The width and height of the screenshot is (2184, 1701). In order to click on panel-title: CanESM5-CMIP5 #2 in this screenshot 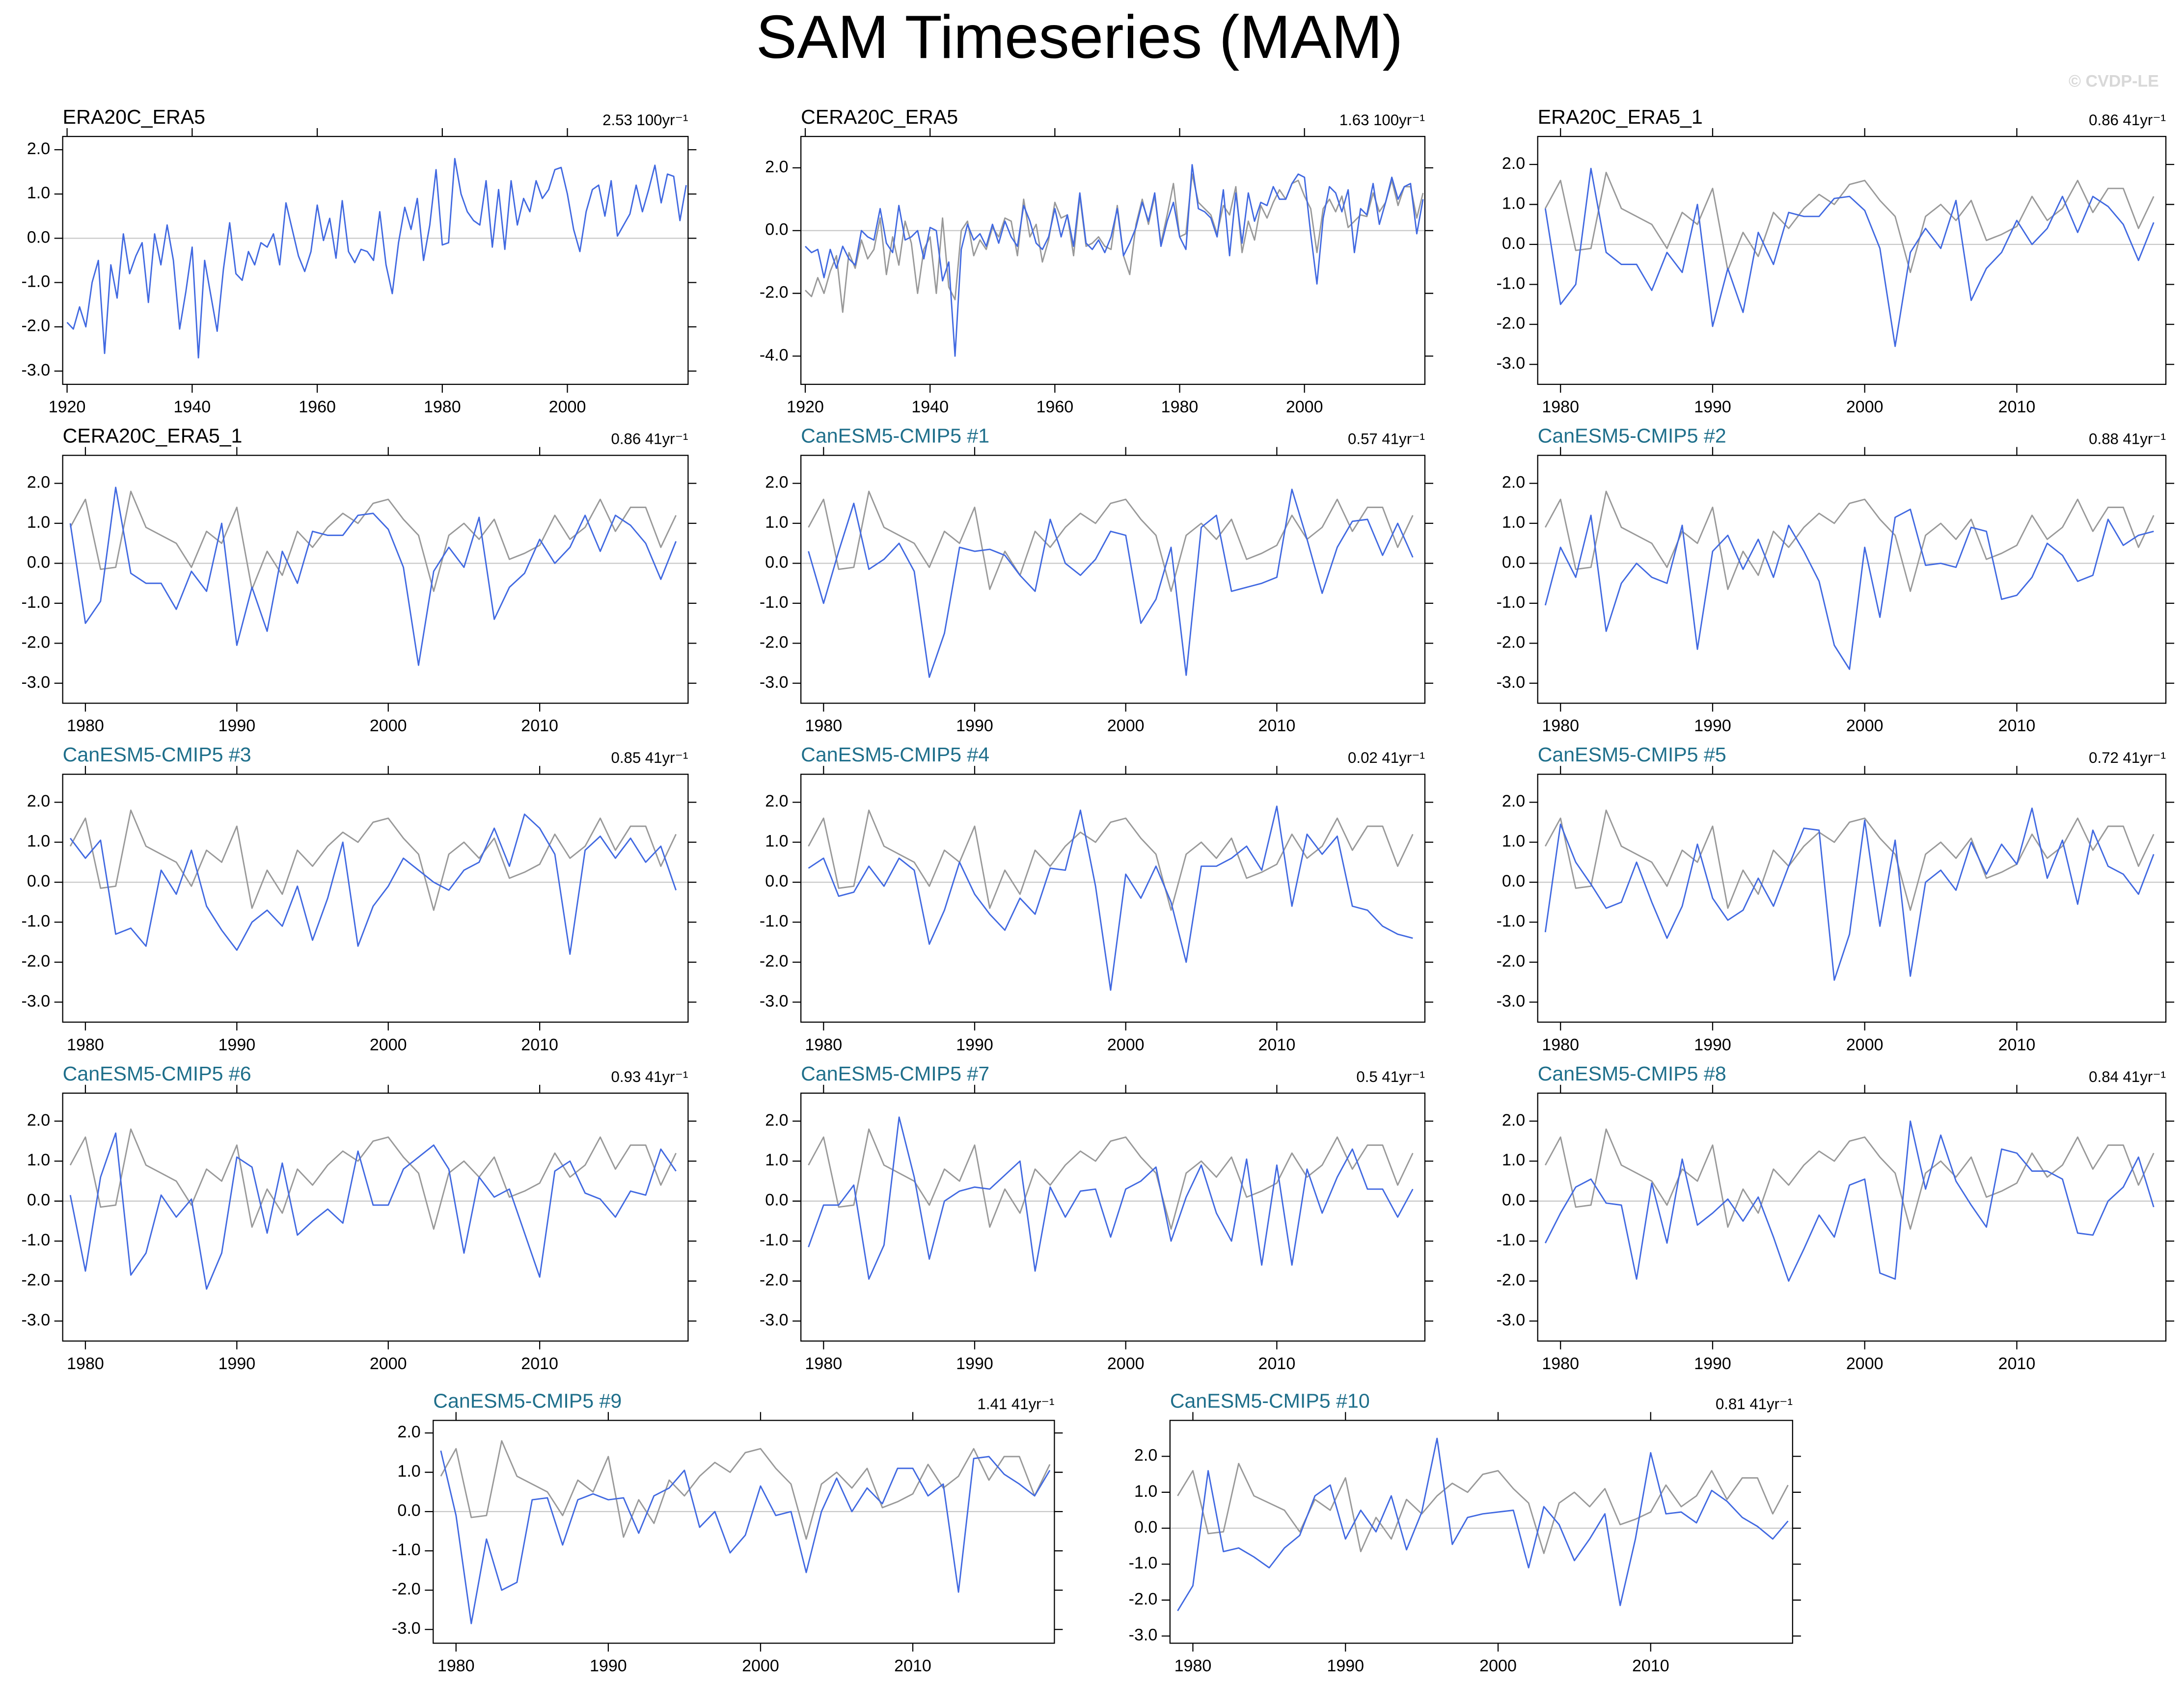, I will do `click(1632, 436)`.